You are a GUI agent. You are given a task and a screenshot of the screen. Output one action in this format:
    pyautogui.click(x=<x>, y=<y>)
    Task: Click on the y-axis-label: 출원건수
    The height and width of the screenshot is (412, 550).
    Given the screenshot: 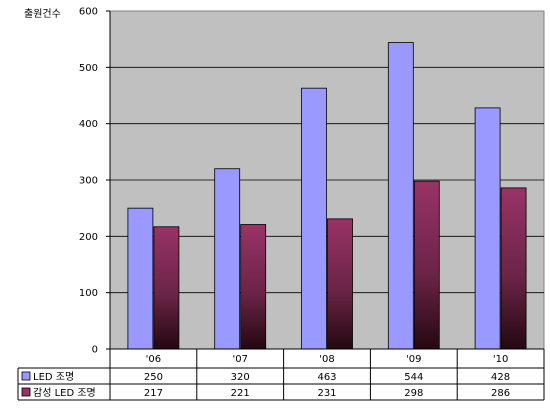 What is the action you would take?
    pyautogui.click(x=42, y=14)
    